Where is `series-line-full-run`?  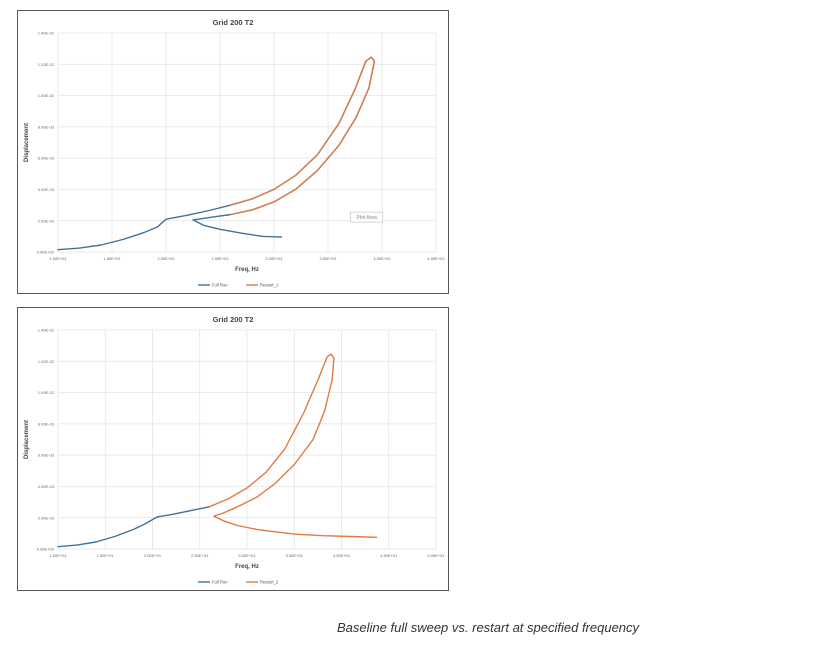
series-line-full-run is located at coordinates (133, 527).